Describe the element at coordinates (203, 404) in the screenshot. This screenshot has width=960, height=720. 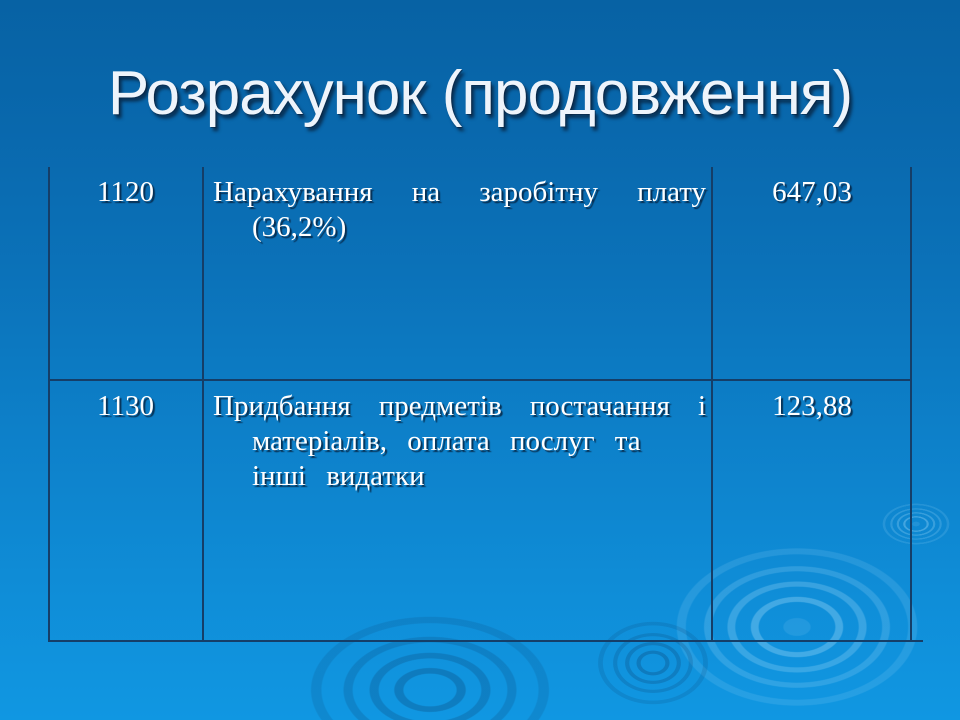
I see `table-border-col1` at that location.